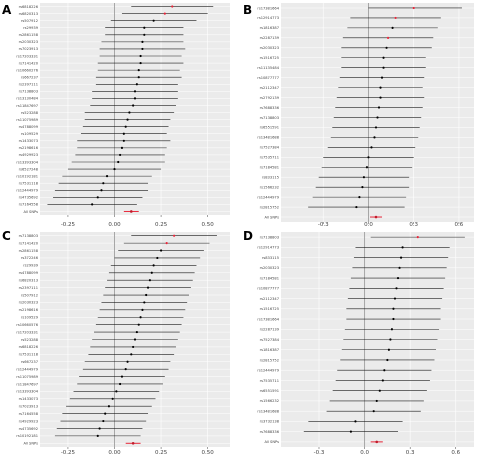  Describe the element at coordinates (30, 258) in the screenshot. I see `snp-label: rs372246` at that location.